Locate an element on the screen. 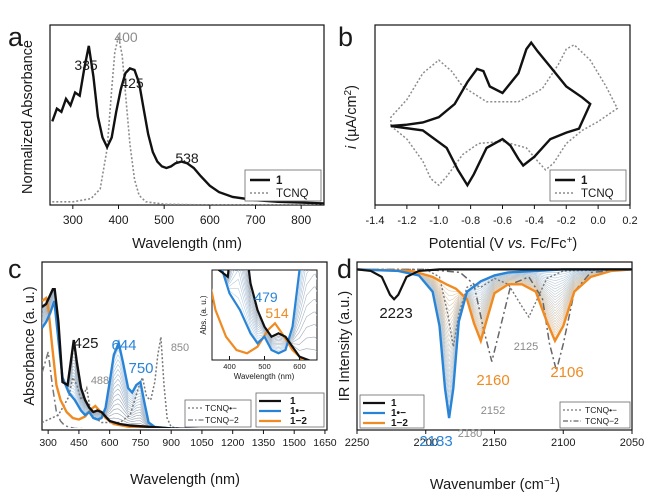 This screenshot has width=650, height=497. panel-d-label: d is located at coordinates (344, 269).